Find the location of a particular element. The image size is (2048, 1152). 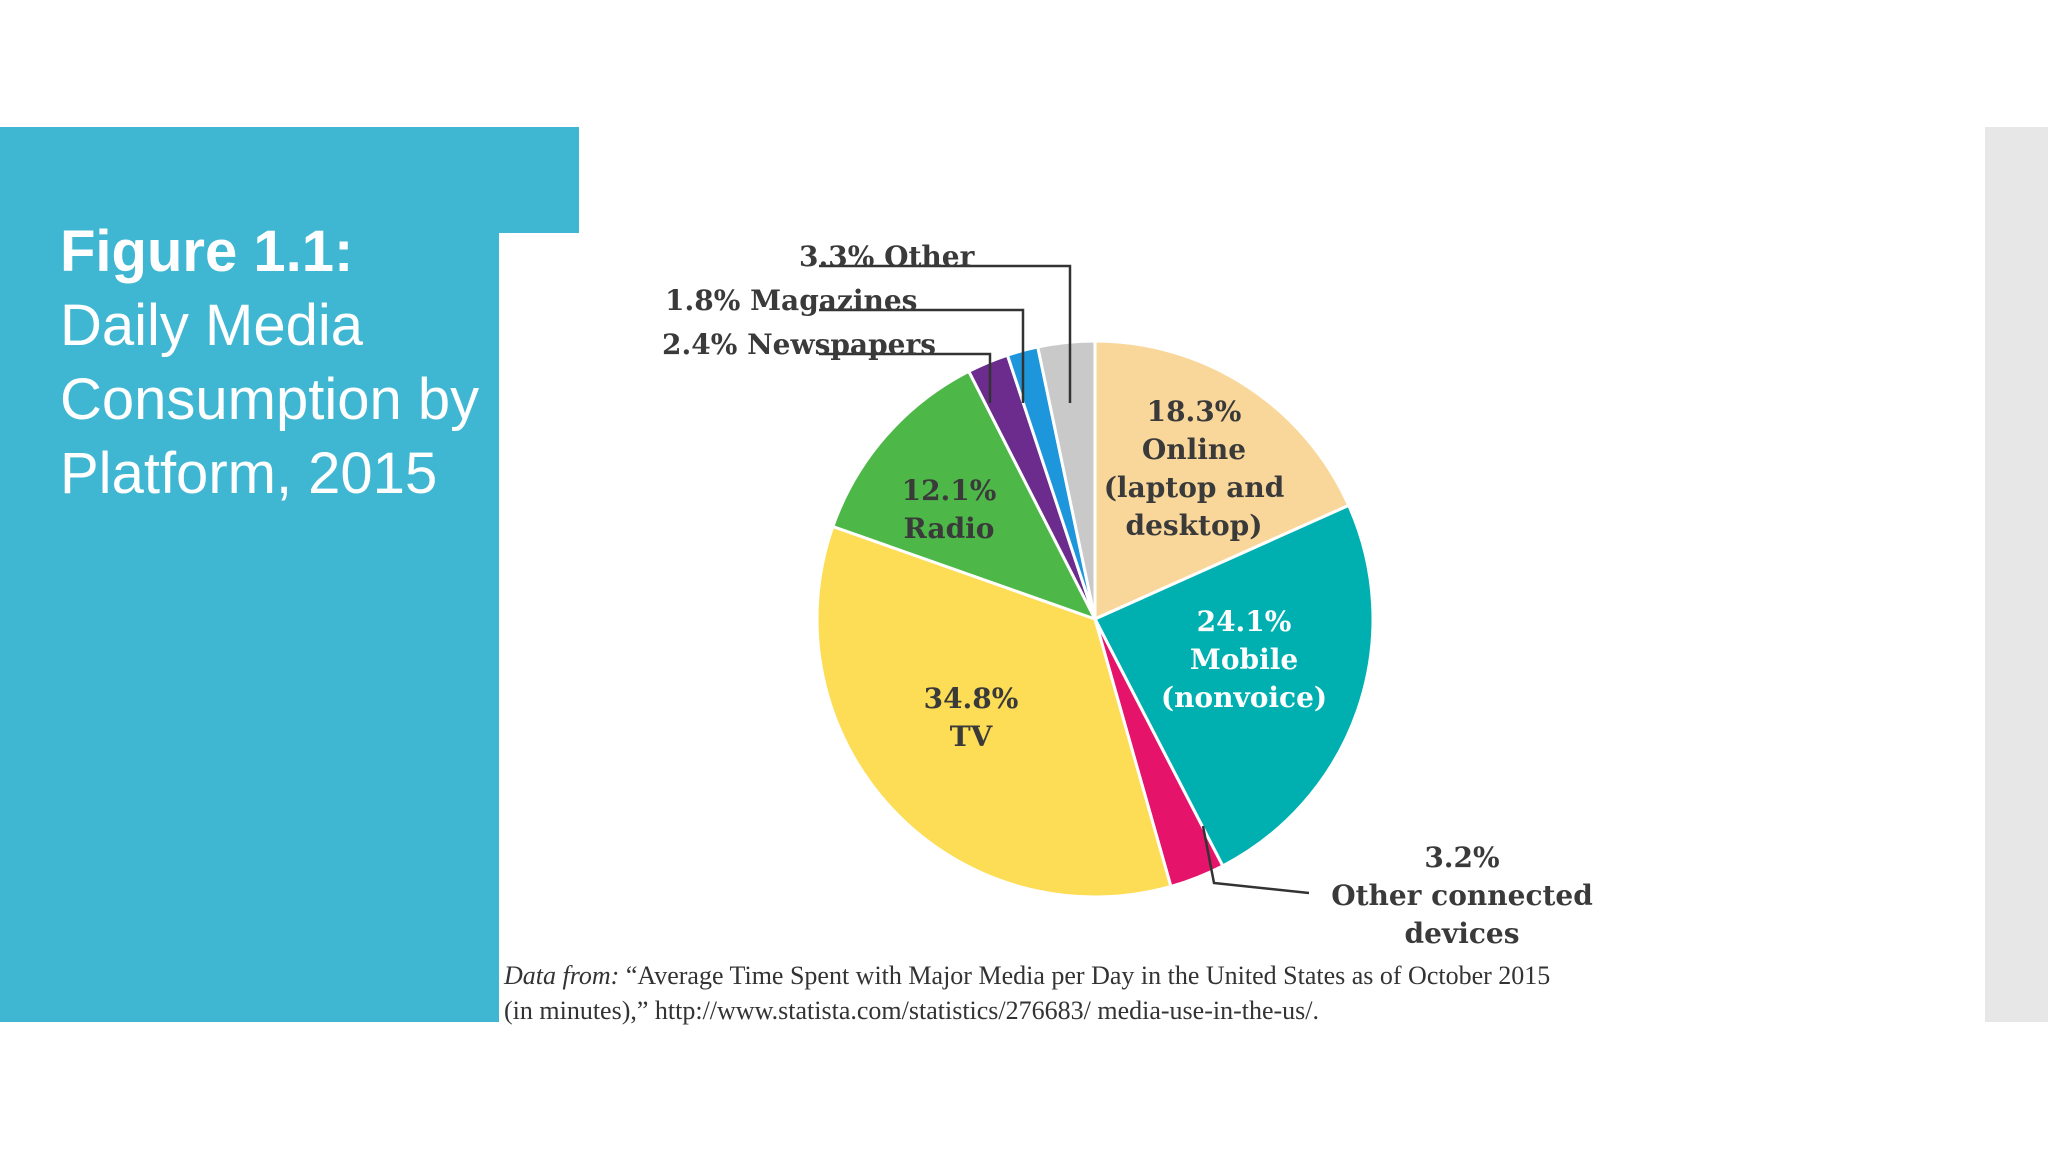

slice-label-newspapers: 2.4% Newspapers is located at coordinates (799, 344).